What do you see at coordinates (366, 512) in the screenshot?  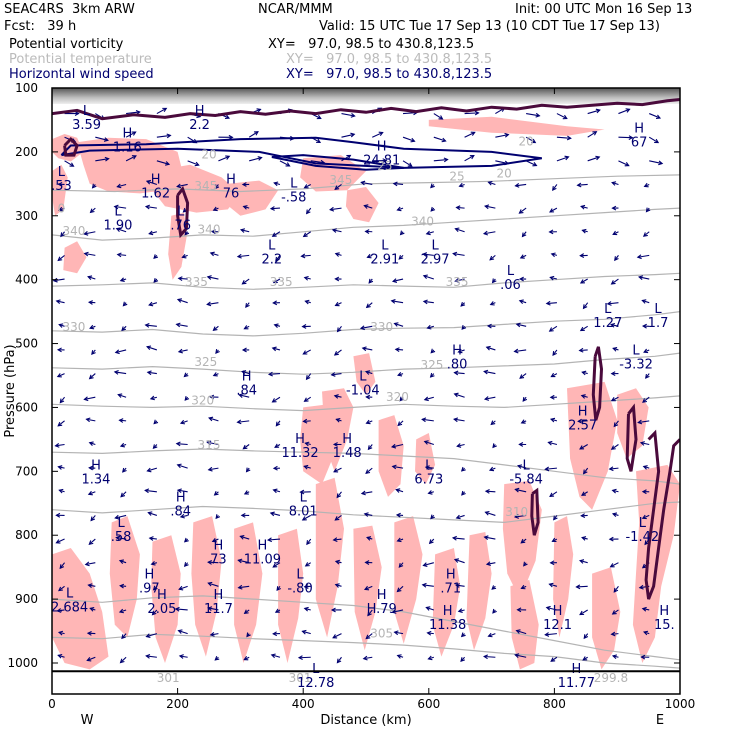 I see `theta-contour` at bounding box center [366, 512].